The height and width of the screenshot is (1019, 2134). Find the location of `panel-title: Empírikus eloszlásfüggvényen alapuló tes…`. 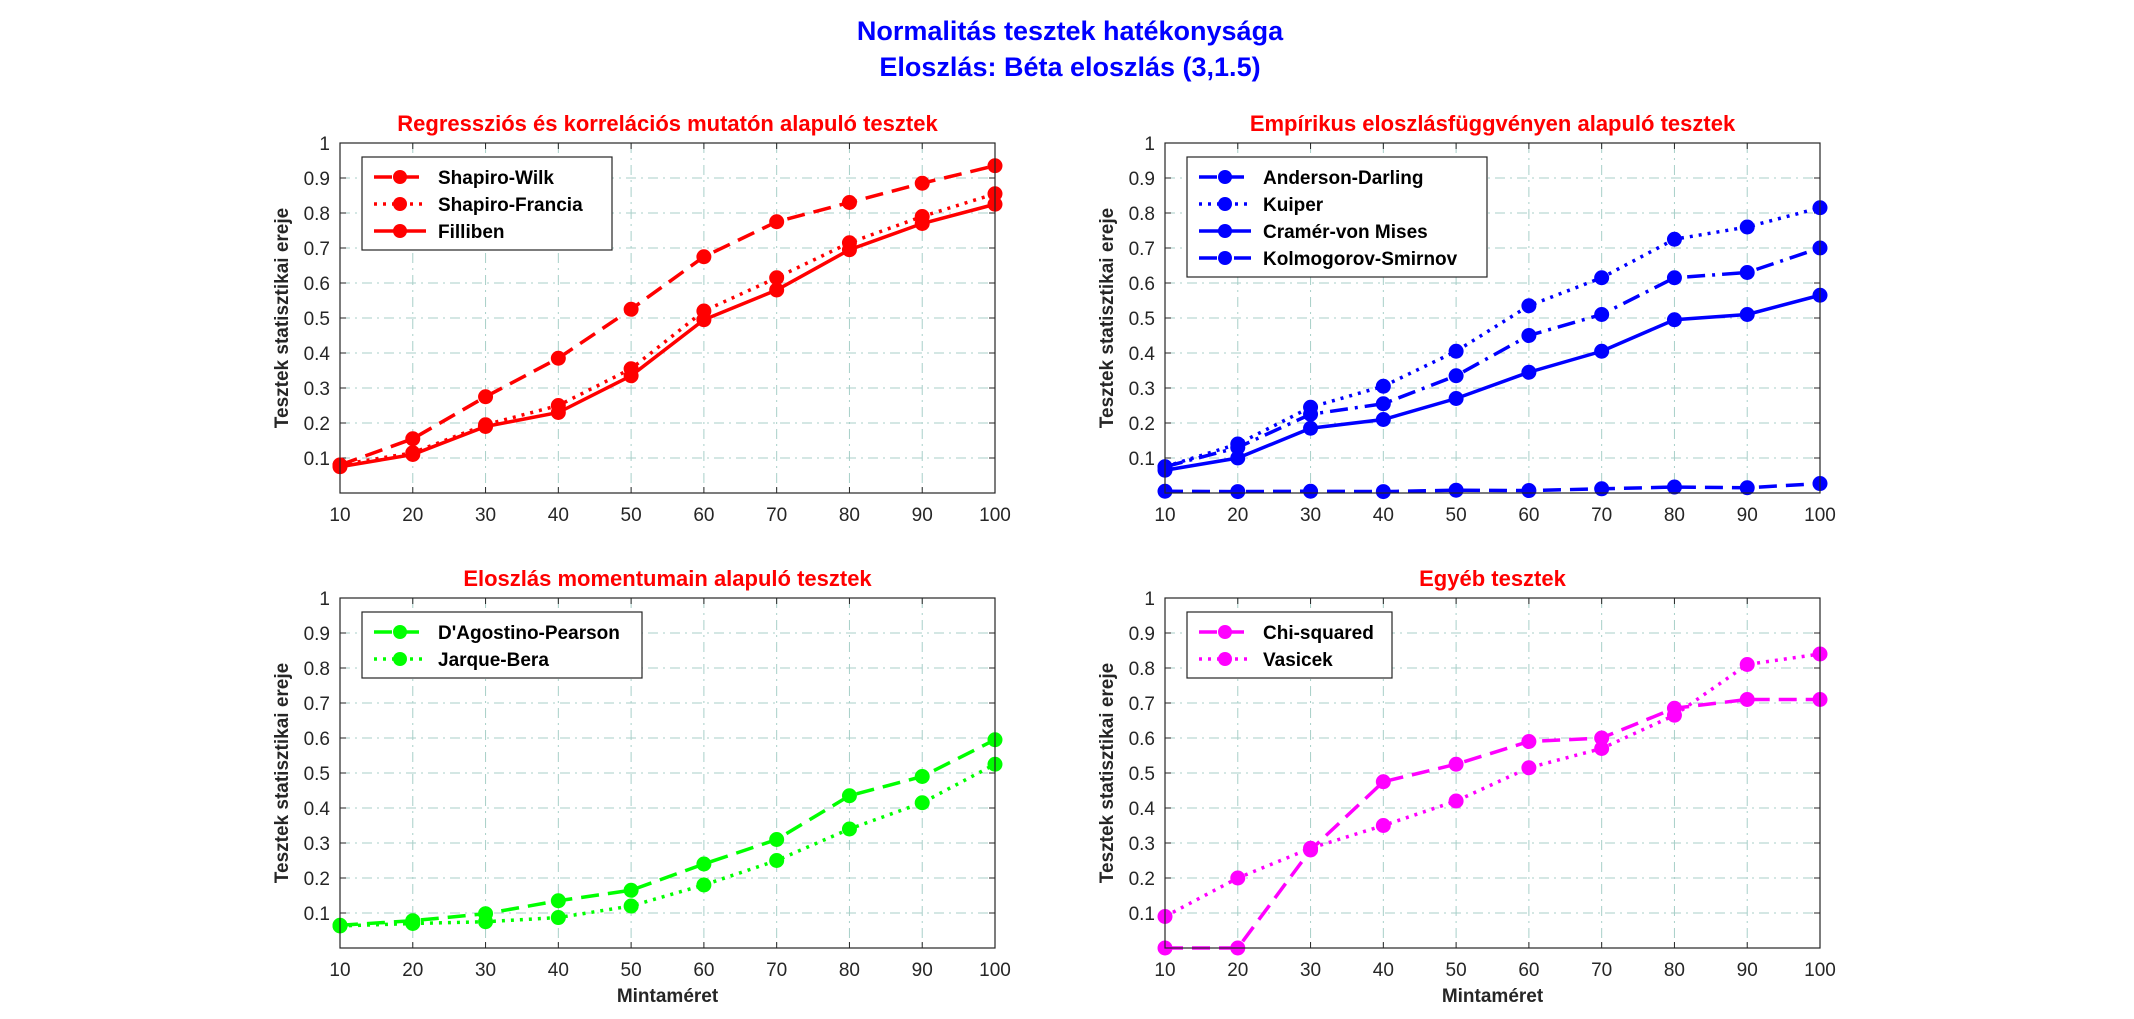

panel-title: Empírikus eloszlásfüggvényen alapuló tes… is located at coordinates (1493, 123).